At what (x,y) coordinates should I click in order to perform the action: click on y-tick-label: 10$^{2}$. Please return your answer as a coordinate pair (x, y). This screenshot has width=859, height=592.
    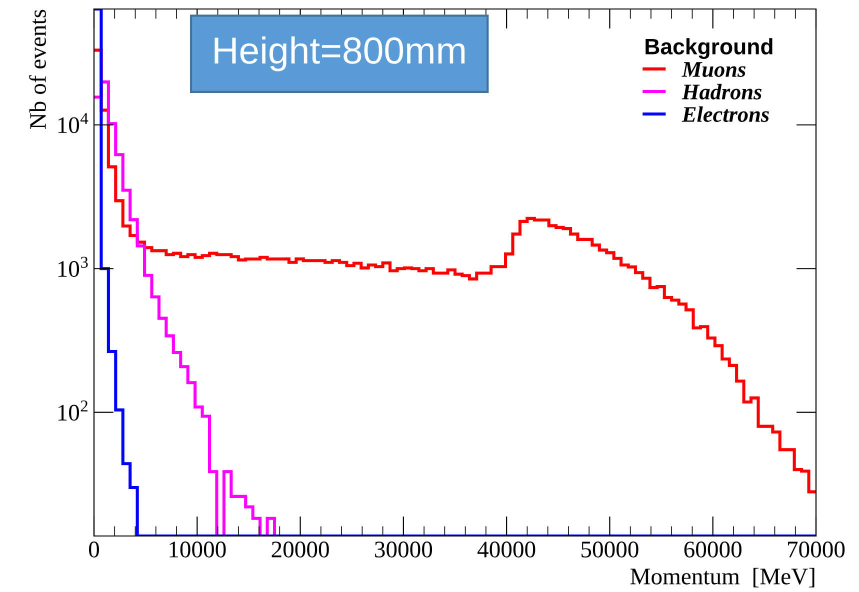
    Looking at the image, I should click on (73, 410).